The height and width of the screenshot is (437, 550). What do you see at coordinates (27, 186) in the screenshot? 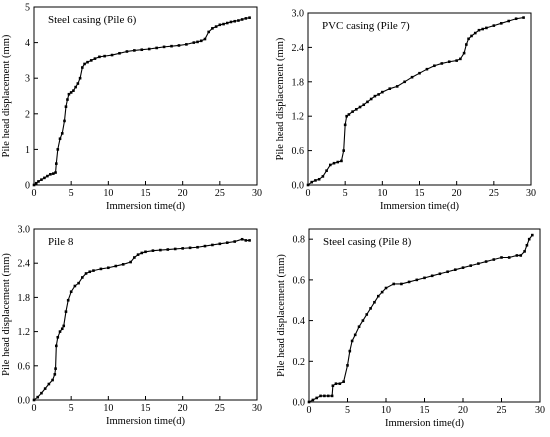
I see `y-tick-label: 0` at bounding box center [27, 186].